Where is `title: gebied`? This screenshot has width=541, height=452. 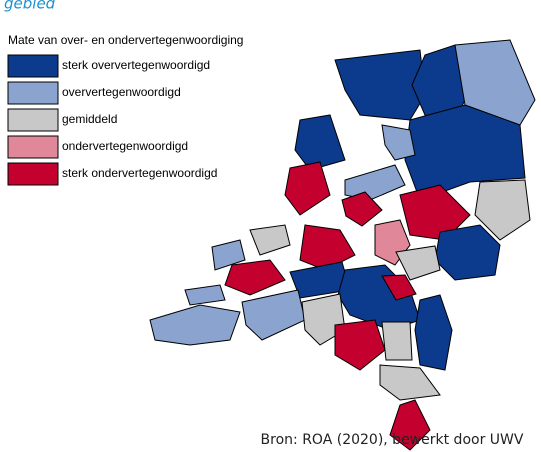
title: gebied is located at coordinates (30, 6).